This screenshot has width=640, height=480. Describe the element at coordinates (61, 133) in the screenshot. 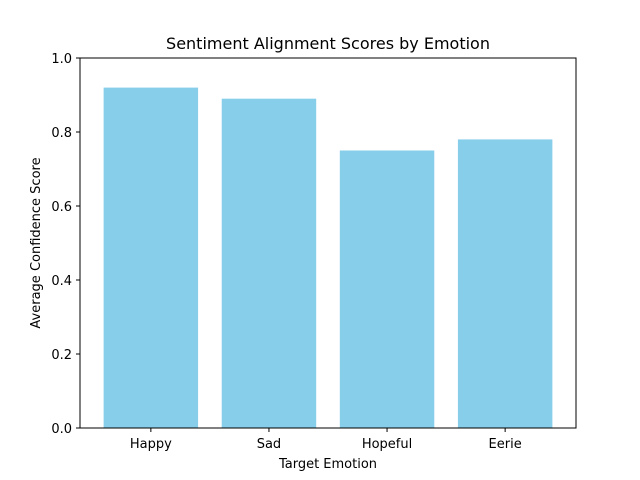

I see `y-tick-label: 0.8` at that location.